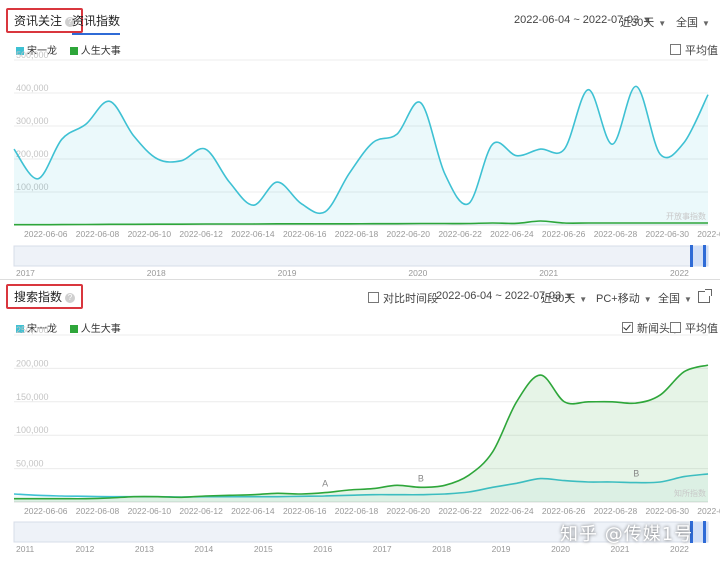 This screenshot has width=720, height=561. What do you see at coordinates (96, 23) in the screenshot?
I see `tab-news-index: 资讯指数` at bounding box center [96, 23].